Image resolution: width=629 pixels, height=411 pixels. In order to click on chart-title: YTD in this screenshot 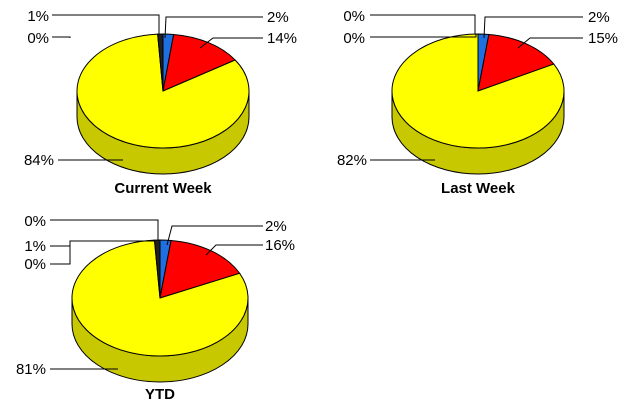, I will do `click(160, 394)`.